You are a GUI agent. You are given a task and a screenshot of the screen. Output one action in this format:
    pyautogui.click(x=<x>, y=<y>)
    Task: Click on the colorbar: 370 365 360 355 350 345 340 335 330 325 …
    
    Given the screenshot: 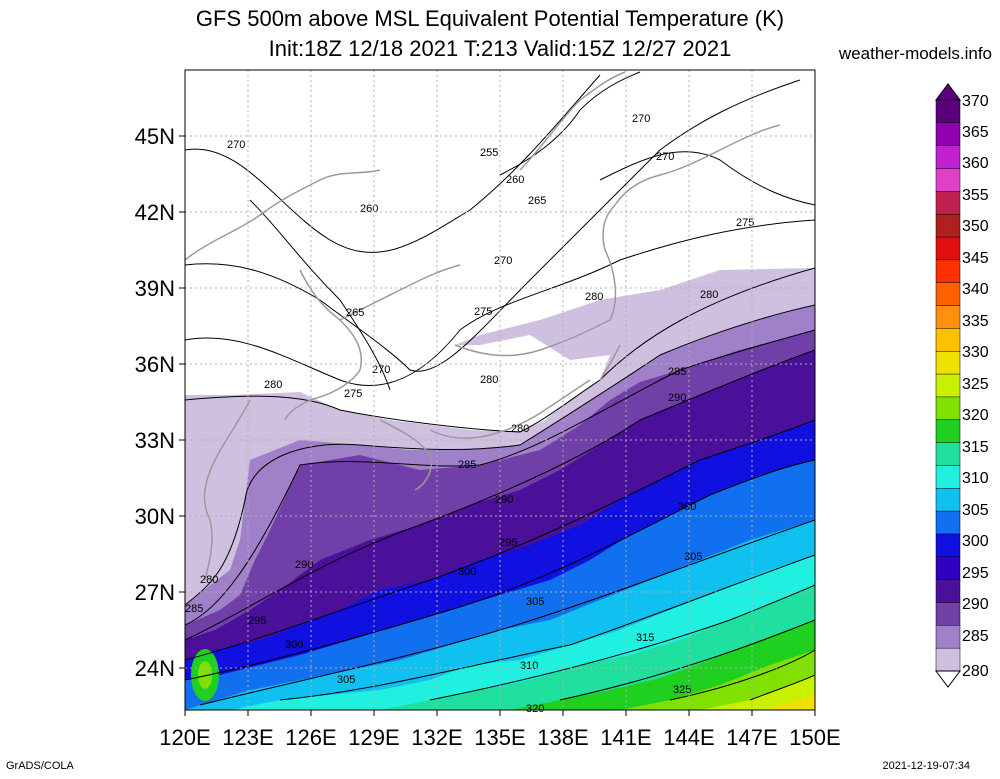 What is the action you would take?
    pyautogui.click(x=962, y=385)
    